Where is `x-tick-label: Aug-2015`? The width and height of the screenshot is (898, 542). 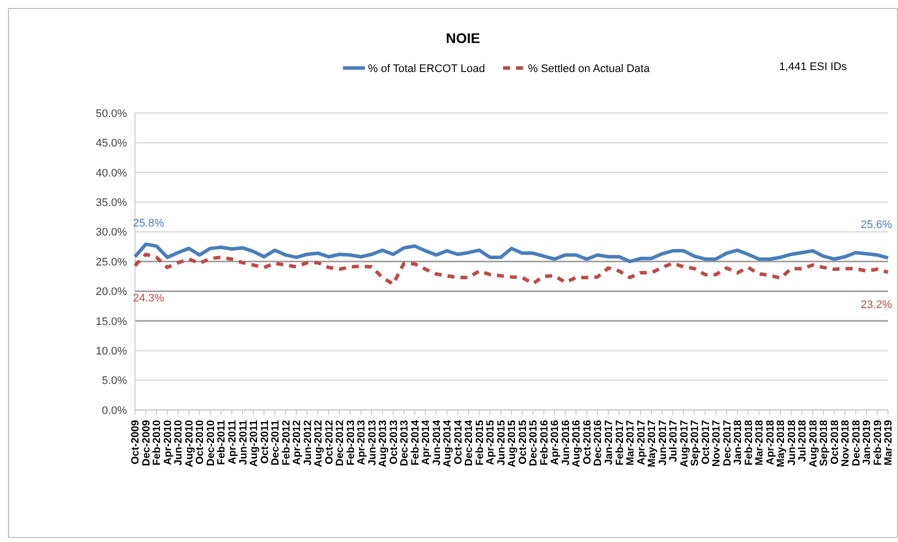
x-tick-label: Aug-2015 is located at coordinates (512, 444).